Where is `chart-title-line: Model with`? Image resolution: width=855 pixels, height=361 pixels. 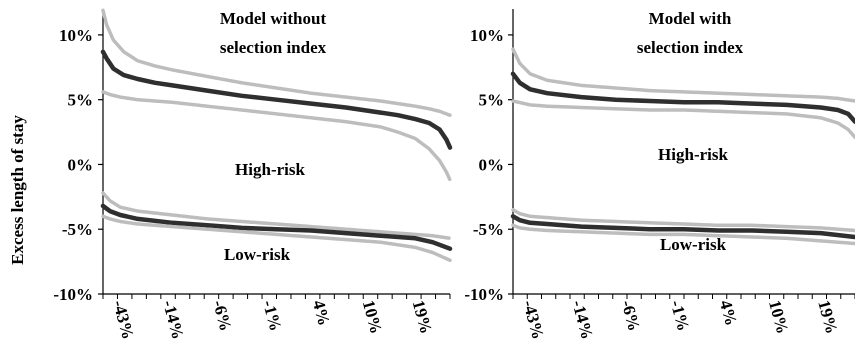
chart-title-line: Model with is located at coordinates (690, 18).